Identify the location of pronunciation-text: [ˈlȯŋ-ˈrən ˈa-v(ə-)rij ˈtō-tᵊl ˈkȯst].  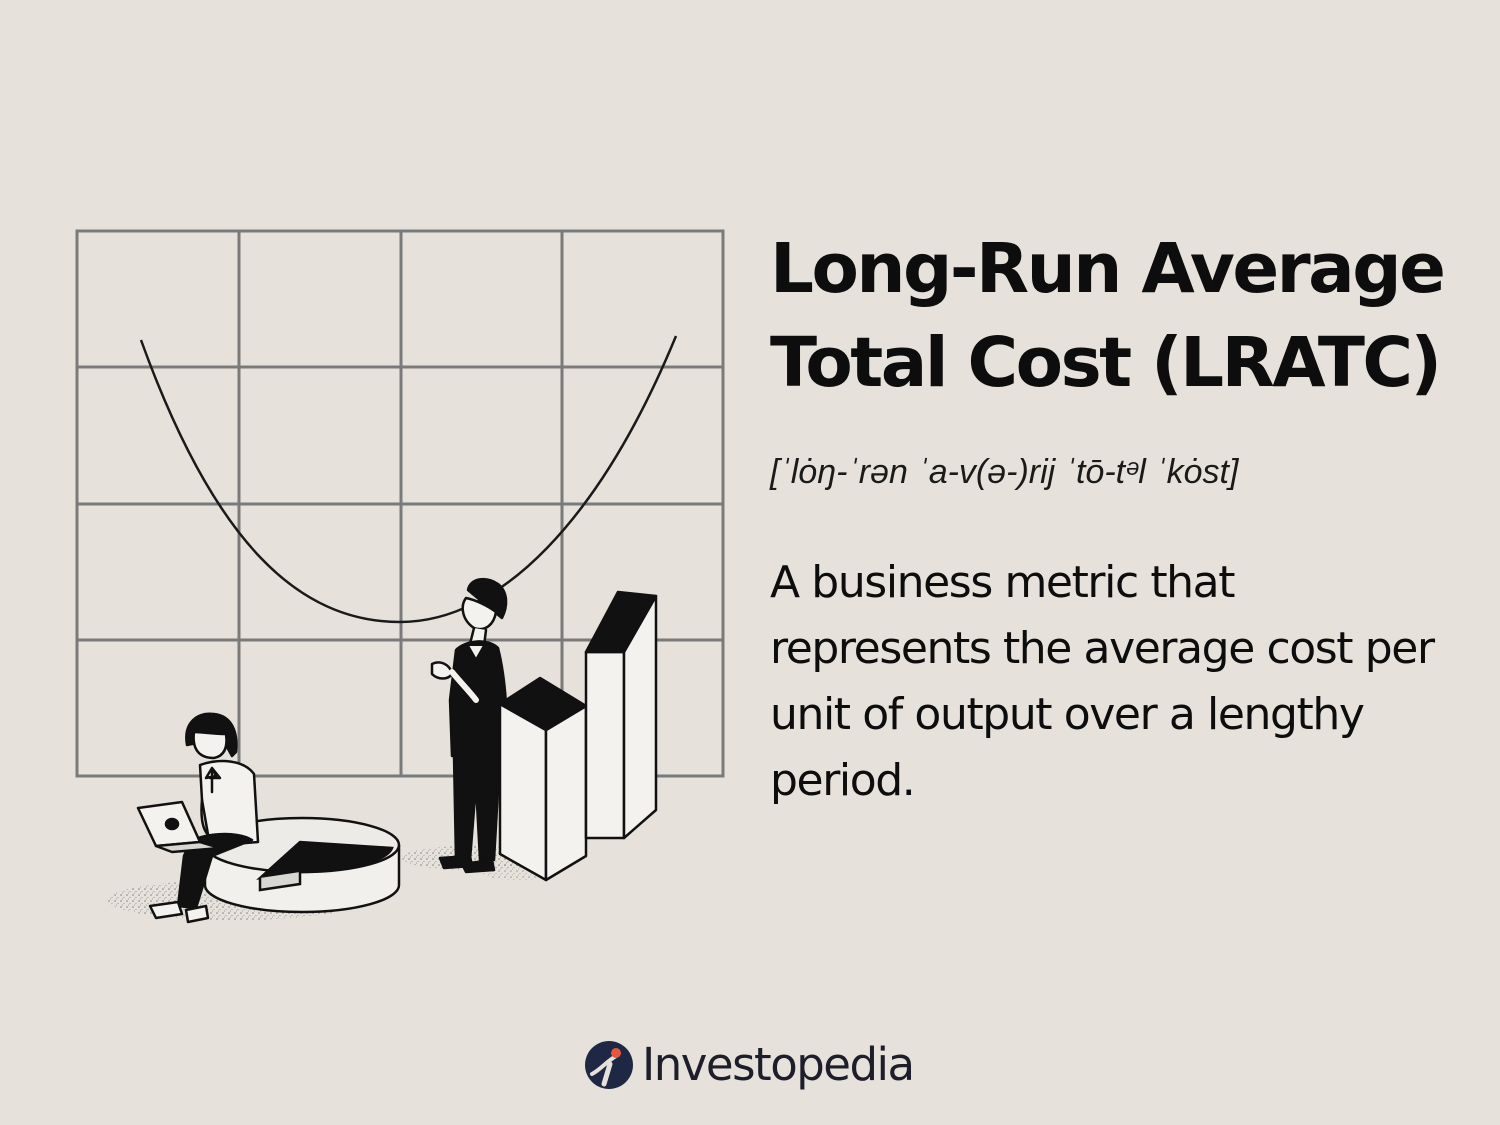
(1004, 472).